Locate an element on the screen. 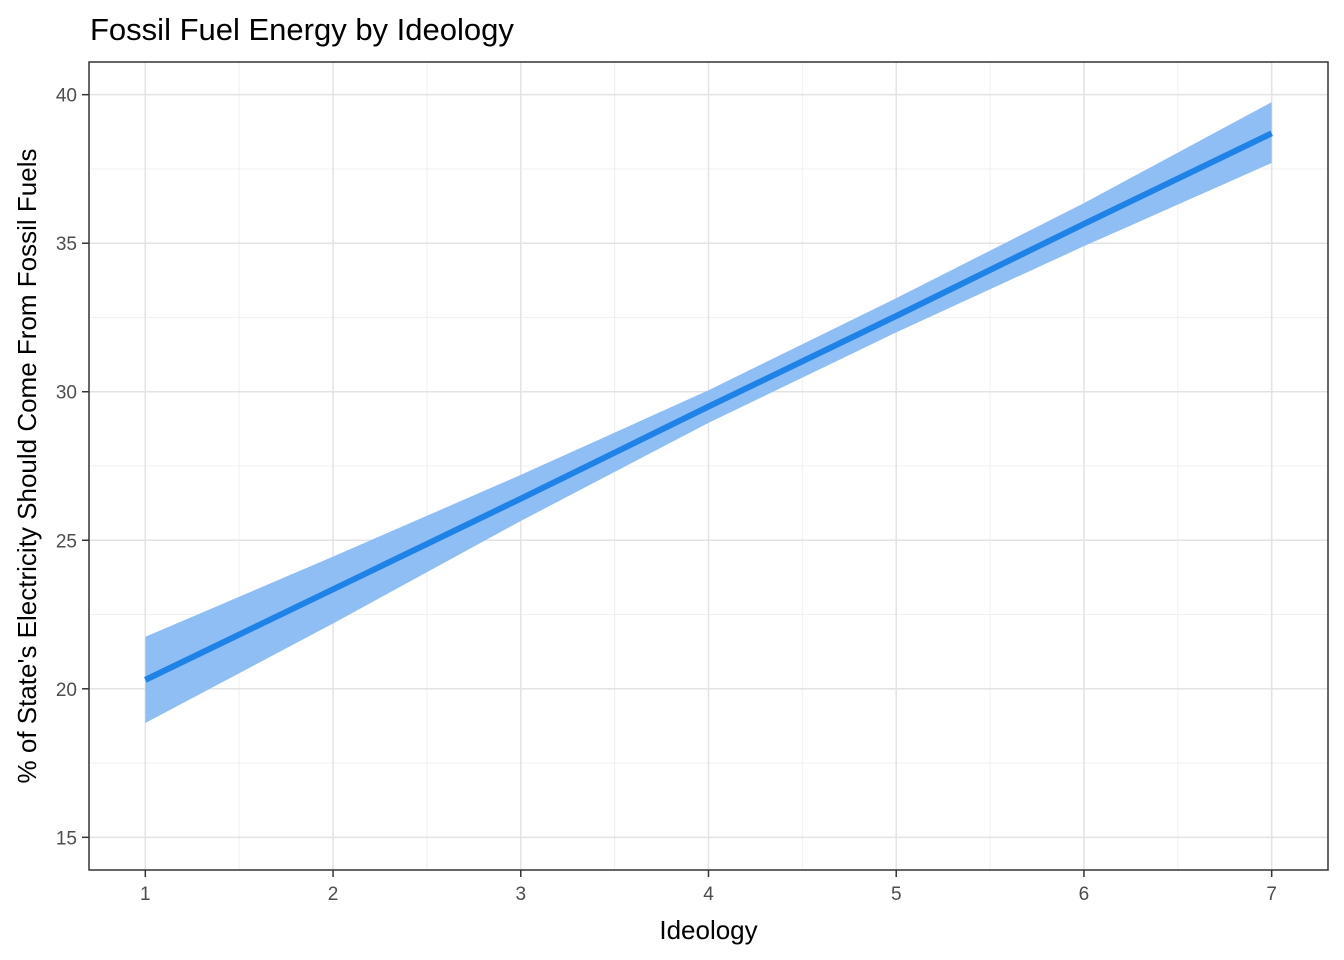 This screenshot has height=960, width=1344. x-axis-title: Ideology is located at coordinates (708, 930).